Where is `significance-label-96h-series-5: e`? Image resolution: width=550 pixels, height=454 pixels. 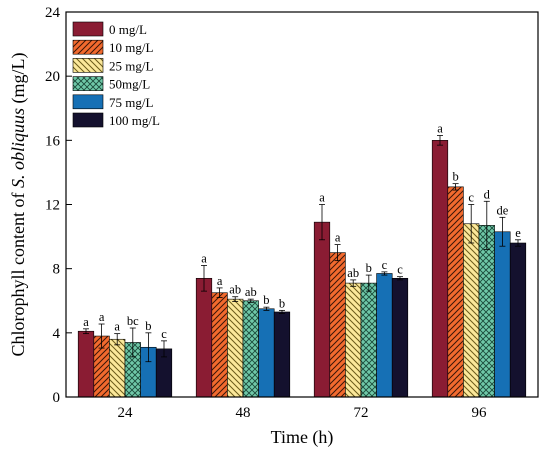
significance-label-96h-series-5: e is located at coordinates (518, 233).